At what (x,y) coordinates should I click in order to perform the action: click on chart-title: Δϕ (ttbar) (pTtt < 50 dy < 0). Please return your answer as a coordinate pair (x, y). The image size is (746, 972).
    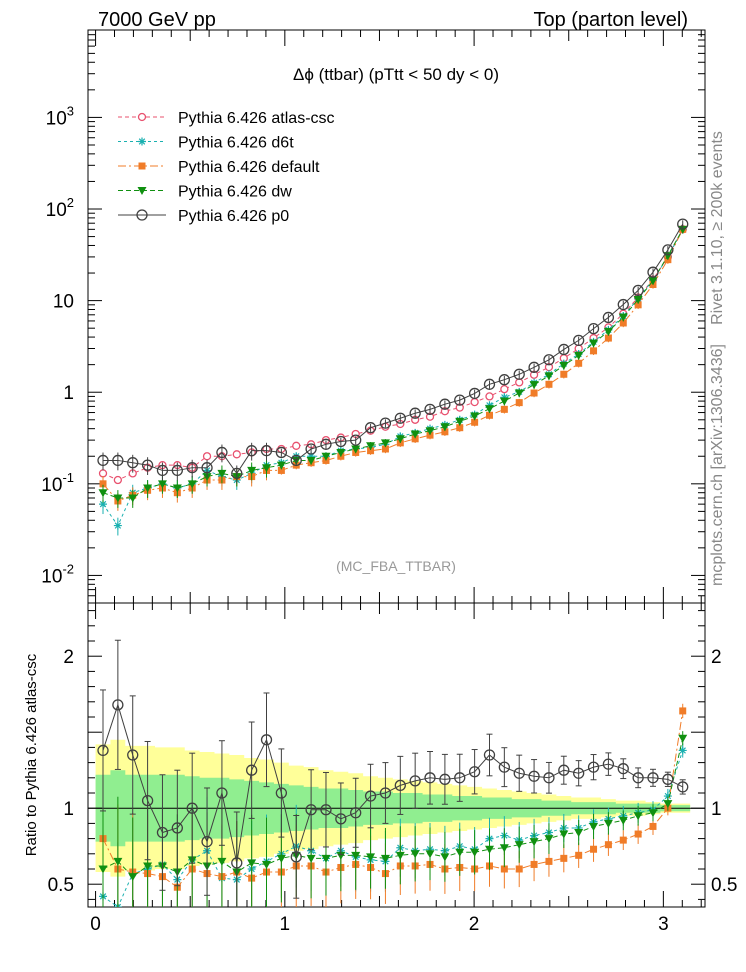
    Looking at the image, I should click on (396, 74).